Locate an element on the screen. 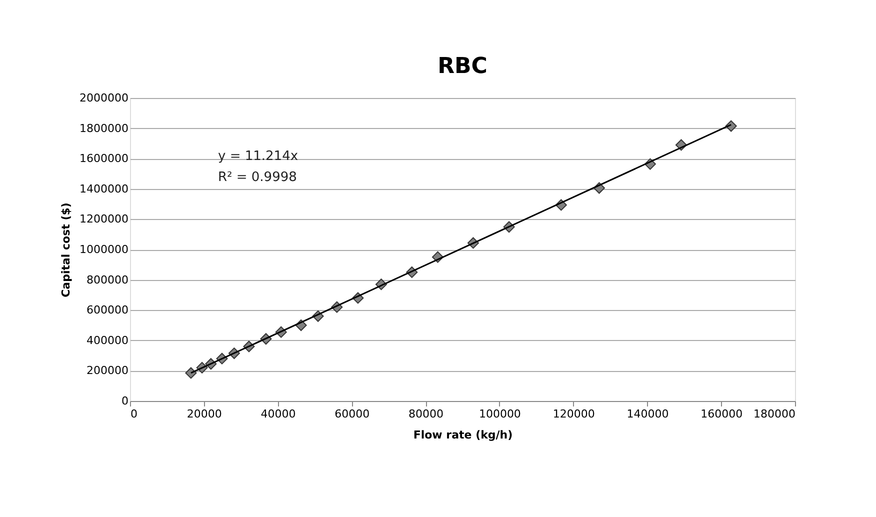 This screenshot has width=876, height=517. x-tick-label: 100000 is located at coordinates (499, 414).